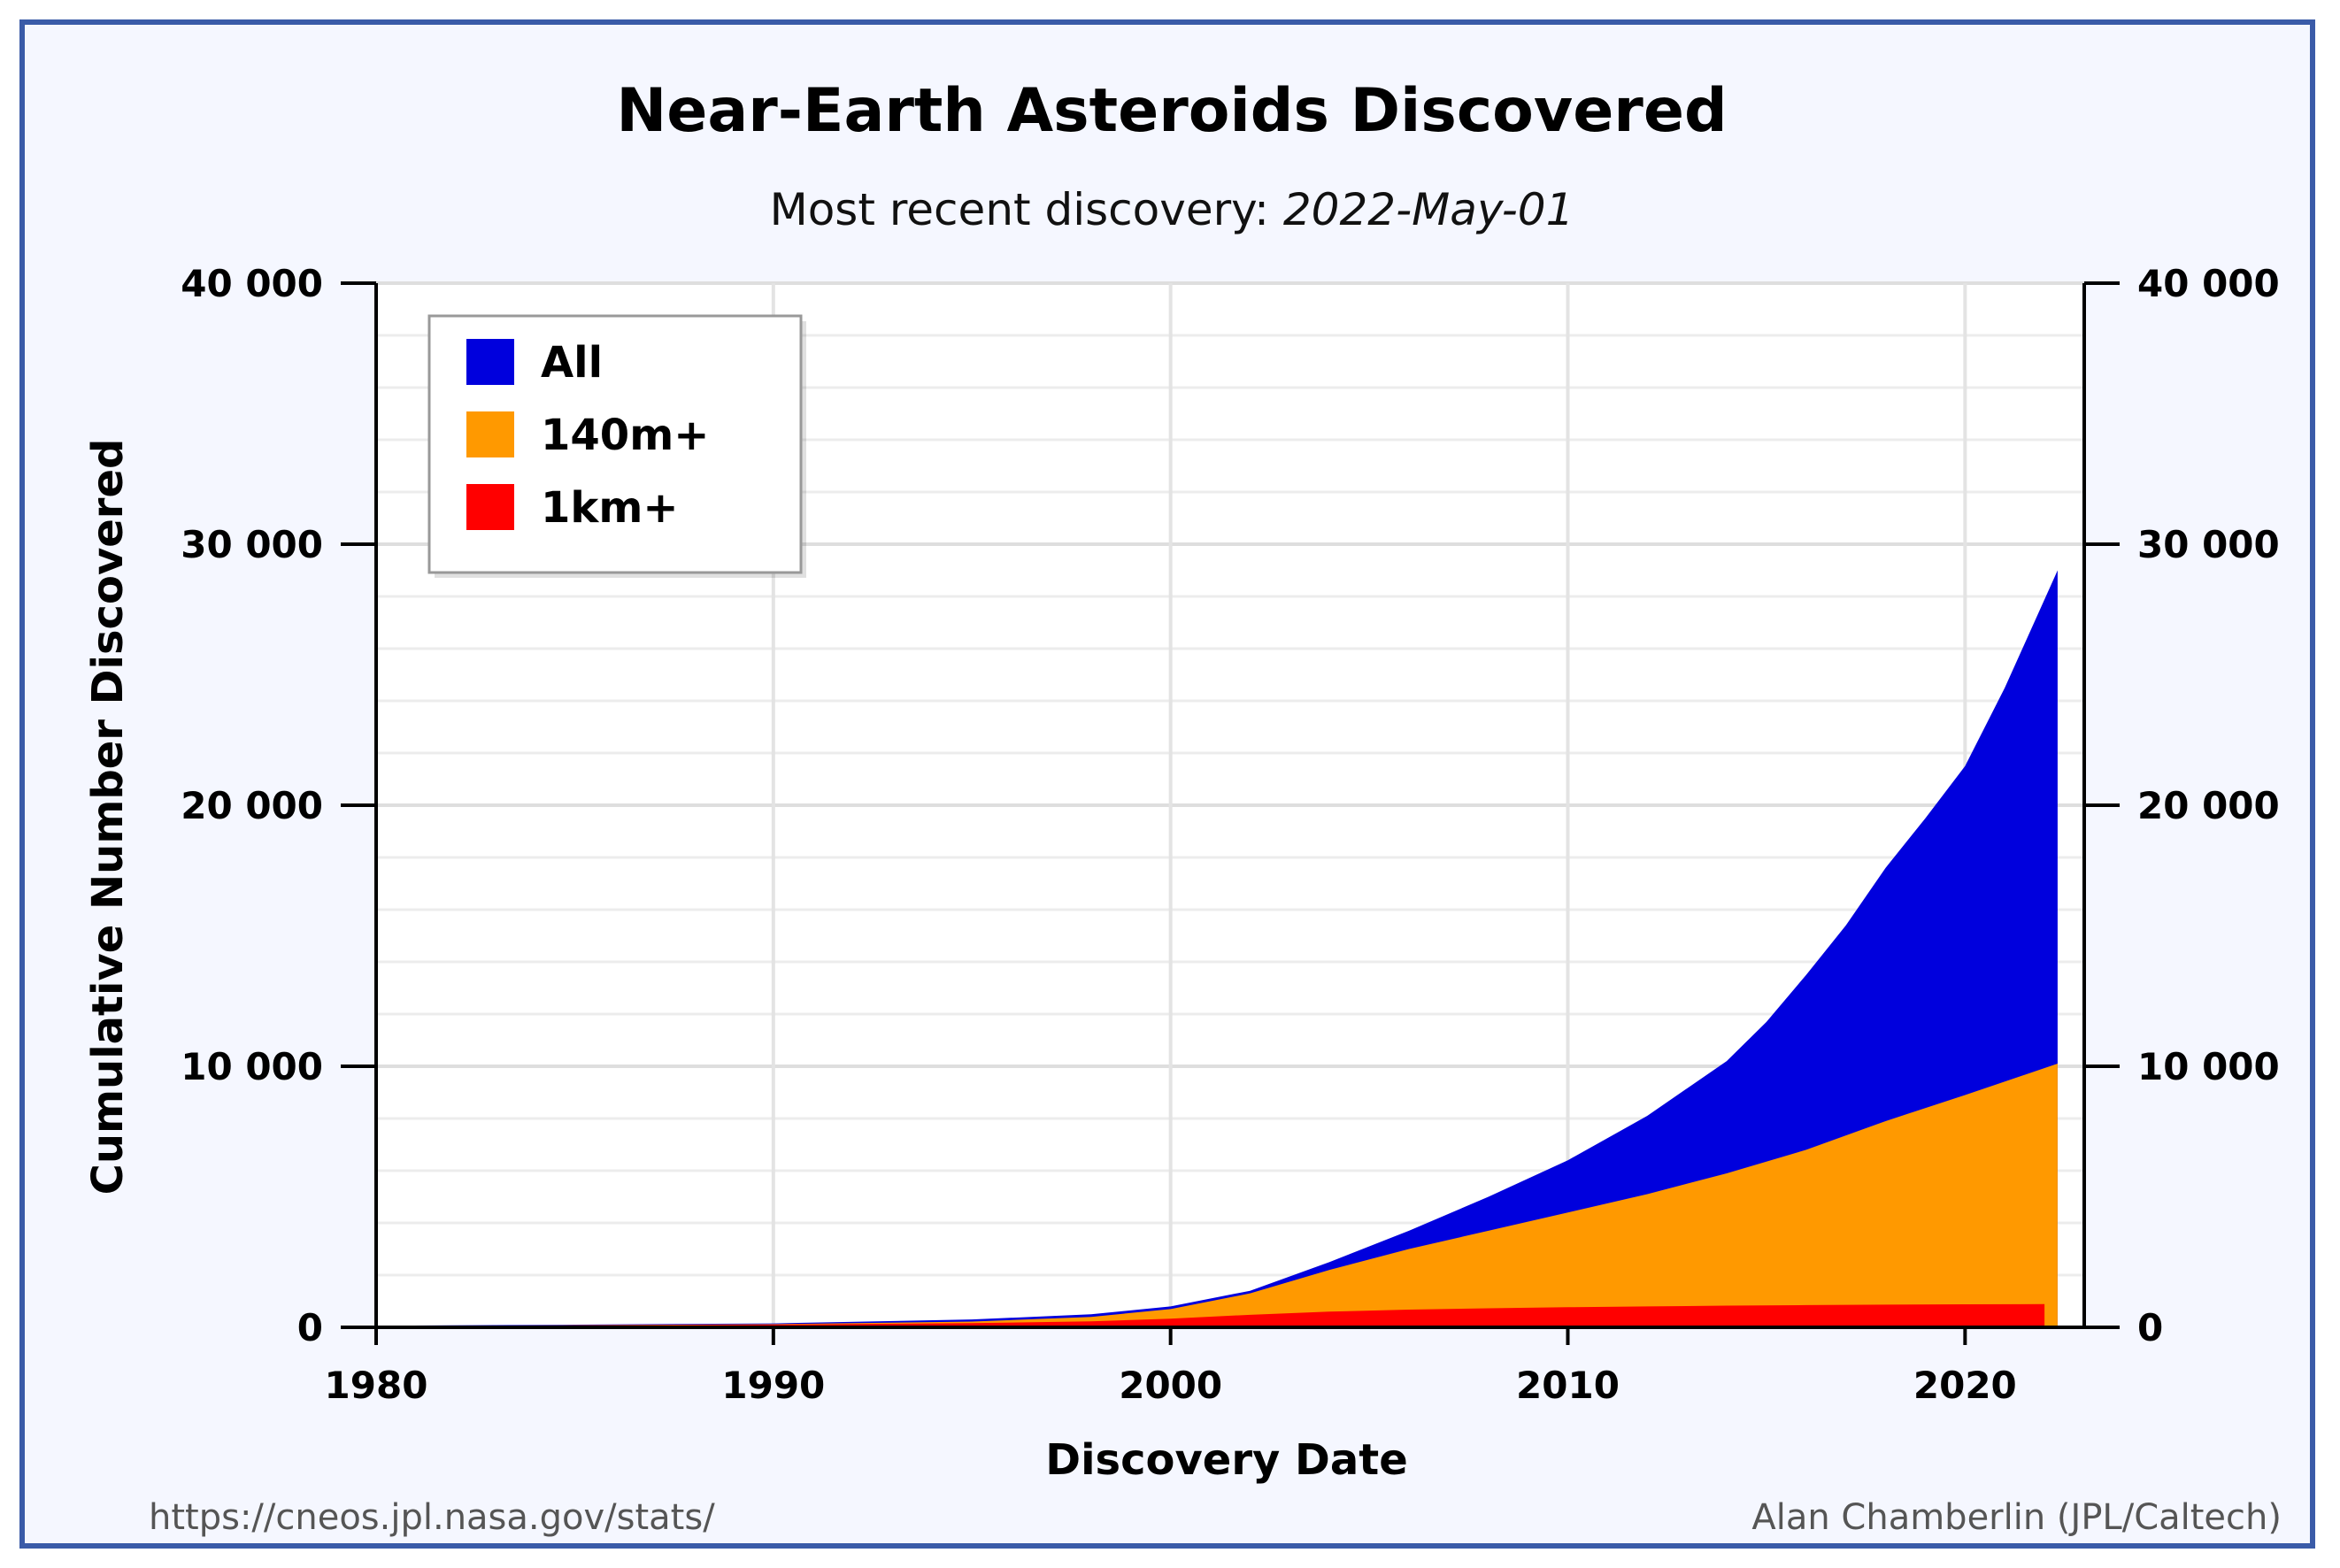 The width and height of the screenshot is (2340, 1568). I want to click on y-tick-label-right: 30 000, so click(2208, 544).